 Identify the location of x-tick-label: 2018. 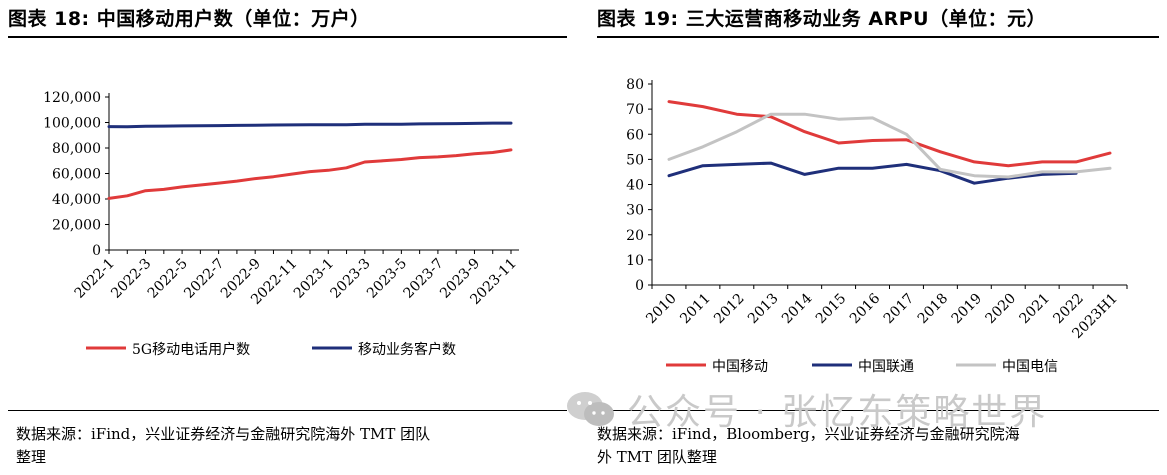
(933, 309).